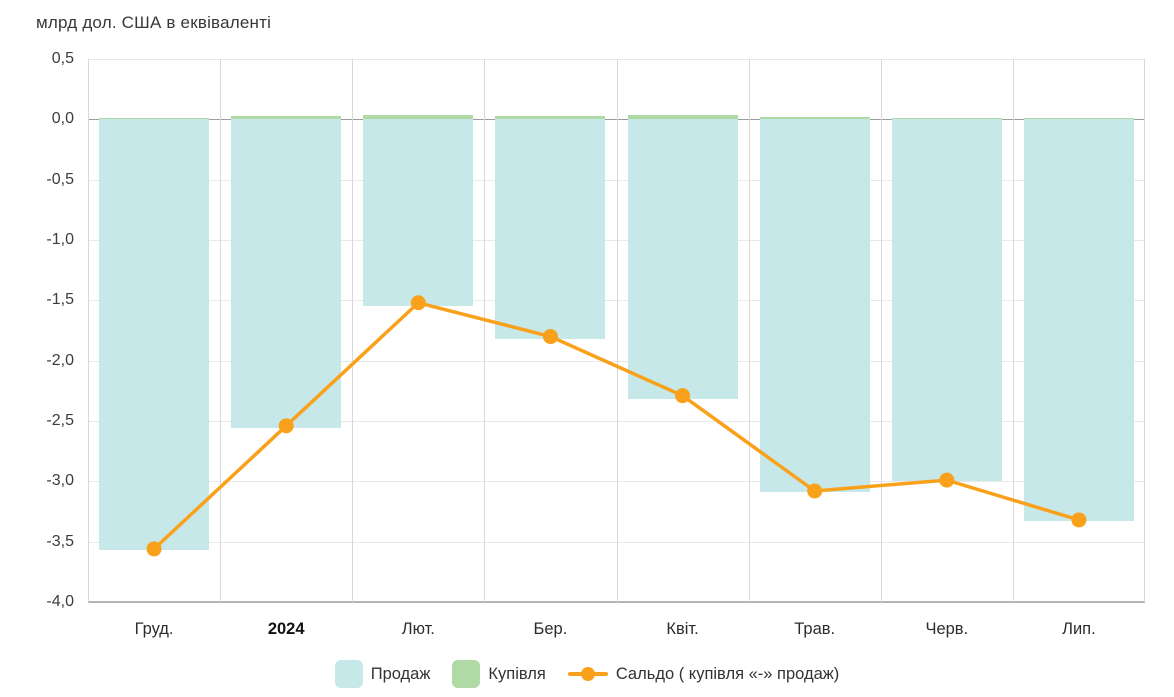 Image resolution: width=1174 pixels, height=697 pixels. What do you see at coordinates (400, 673) in the screenshot?
I see `legend-label-sale: Продаж` at bounding box center [400, 673].